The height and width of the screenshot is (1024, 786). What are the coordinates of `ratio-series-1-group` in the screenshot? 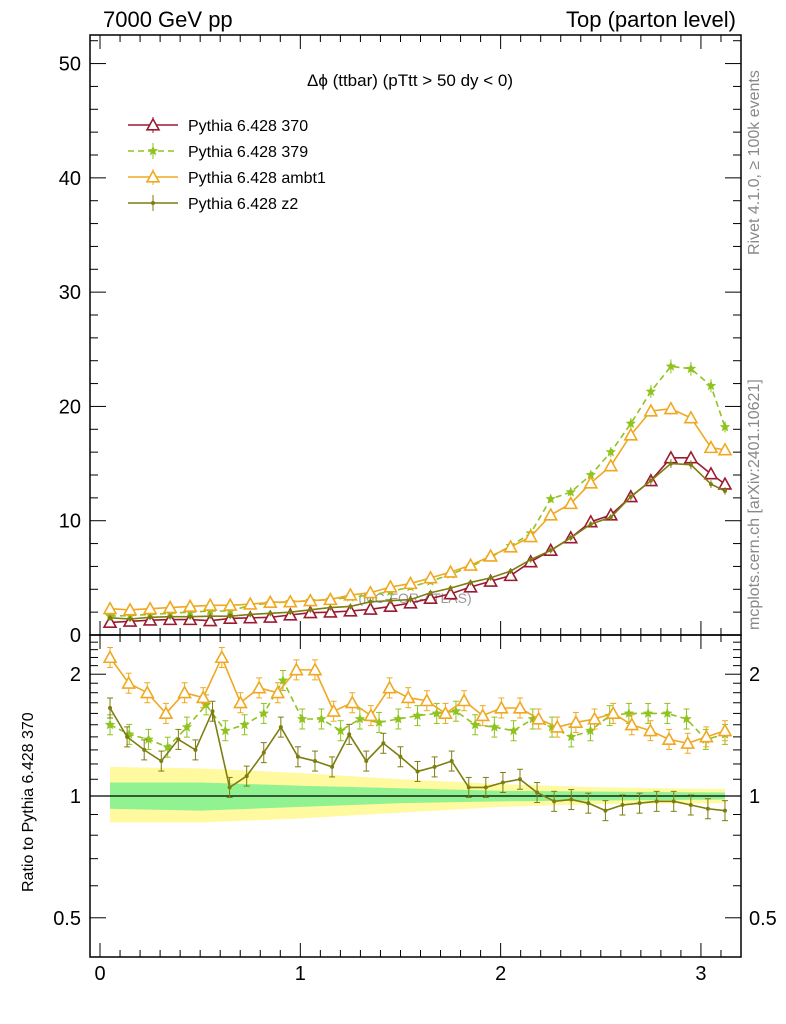 It's located at (417, 700).